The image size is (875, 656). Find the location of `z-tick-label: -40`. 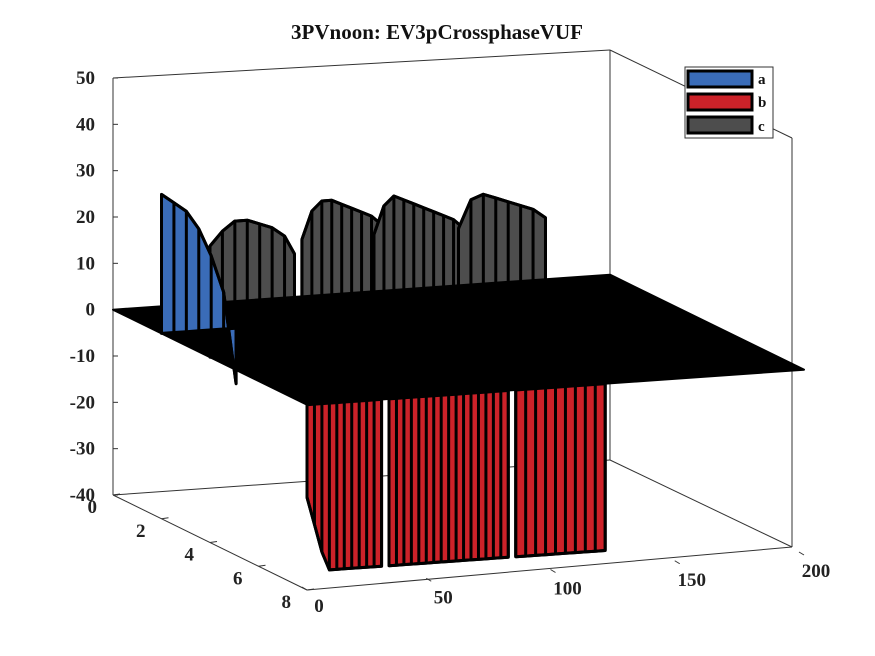

z-tick-label: -40 is located at coordinates (82, 495).